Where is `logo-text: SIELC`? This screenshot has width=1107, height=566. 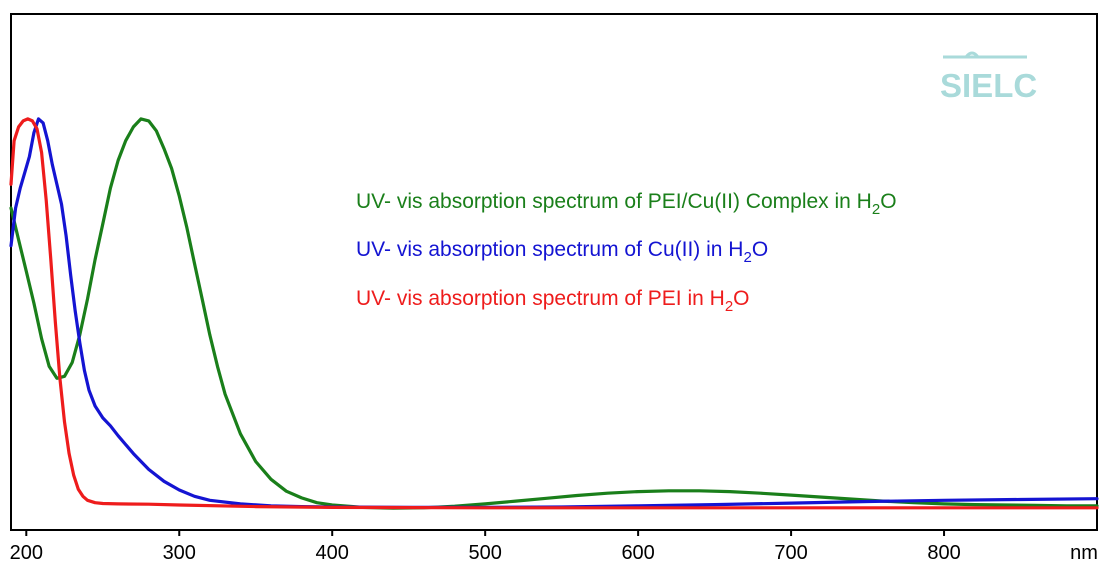
logo-text: SIELC is located at coordinates (988, 85).